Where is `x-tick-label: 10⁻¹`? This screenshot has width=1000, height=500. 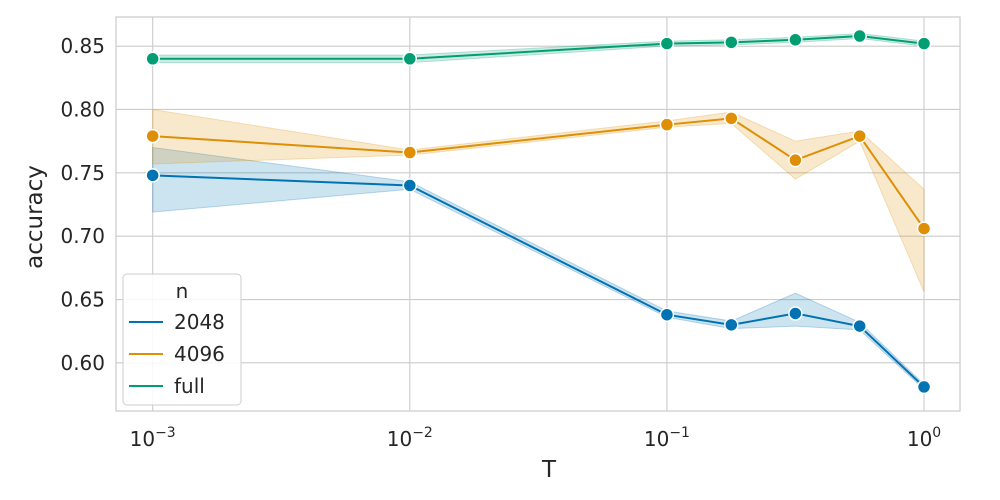
x-tick-label: 10⁻¹ is located at coordinates (667, 438).